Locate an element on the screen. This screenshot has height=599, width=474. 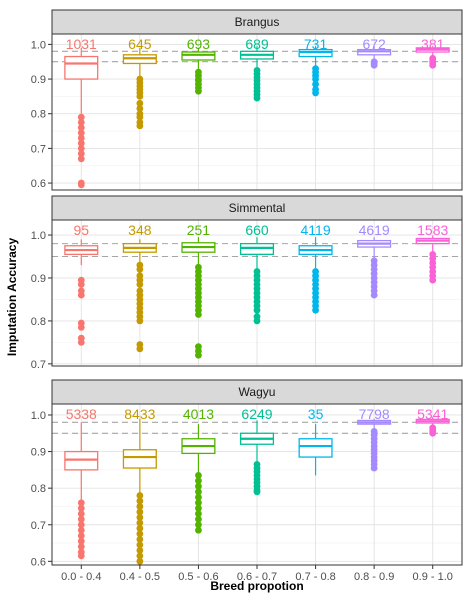
count-label: 4119 is located at coordinates (316, 230).